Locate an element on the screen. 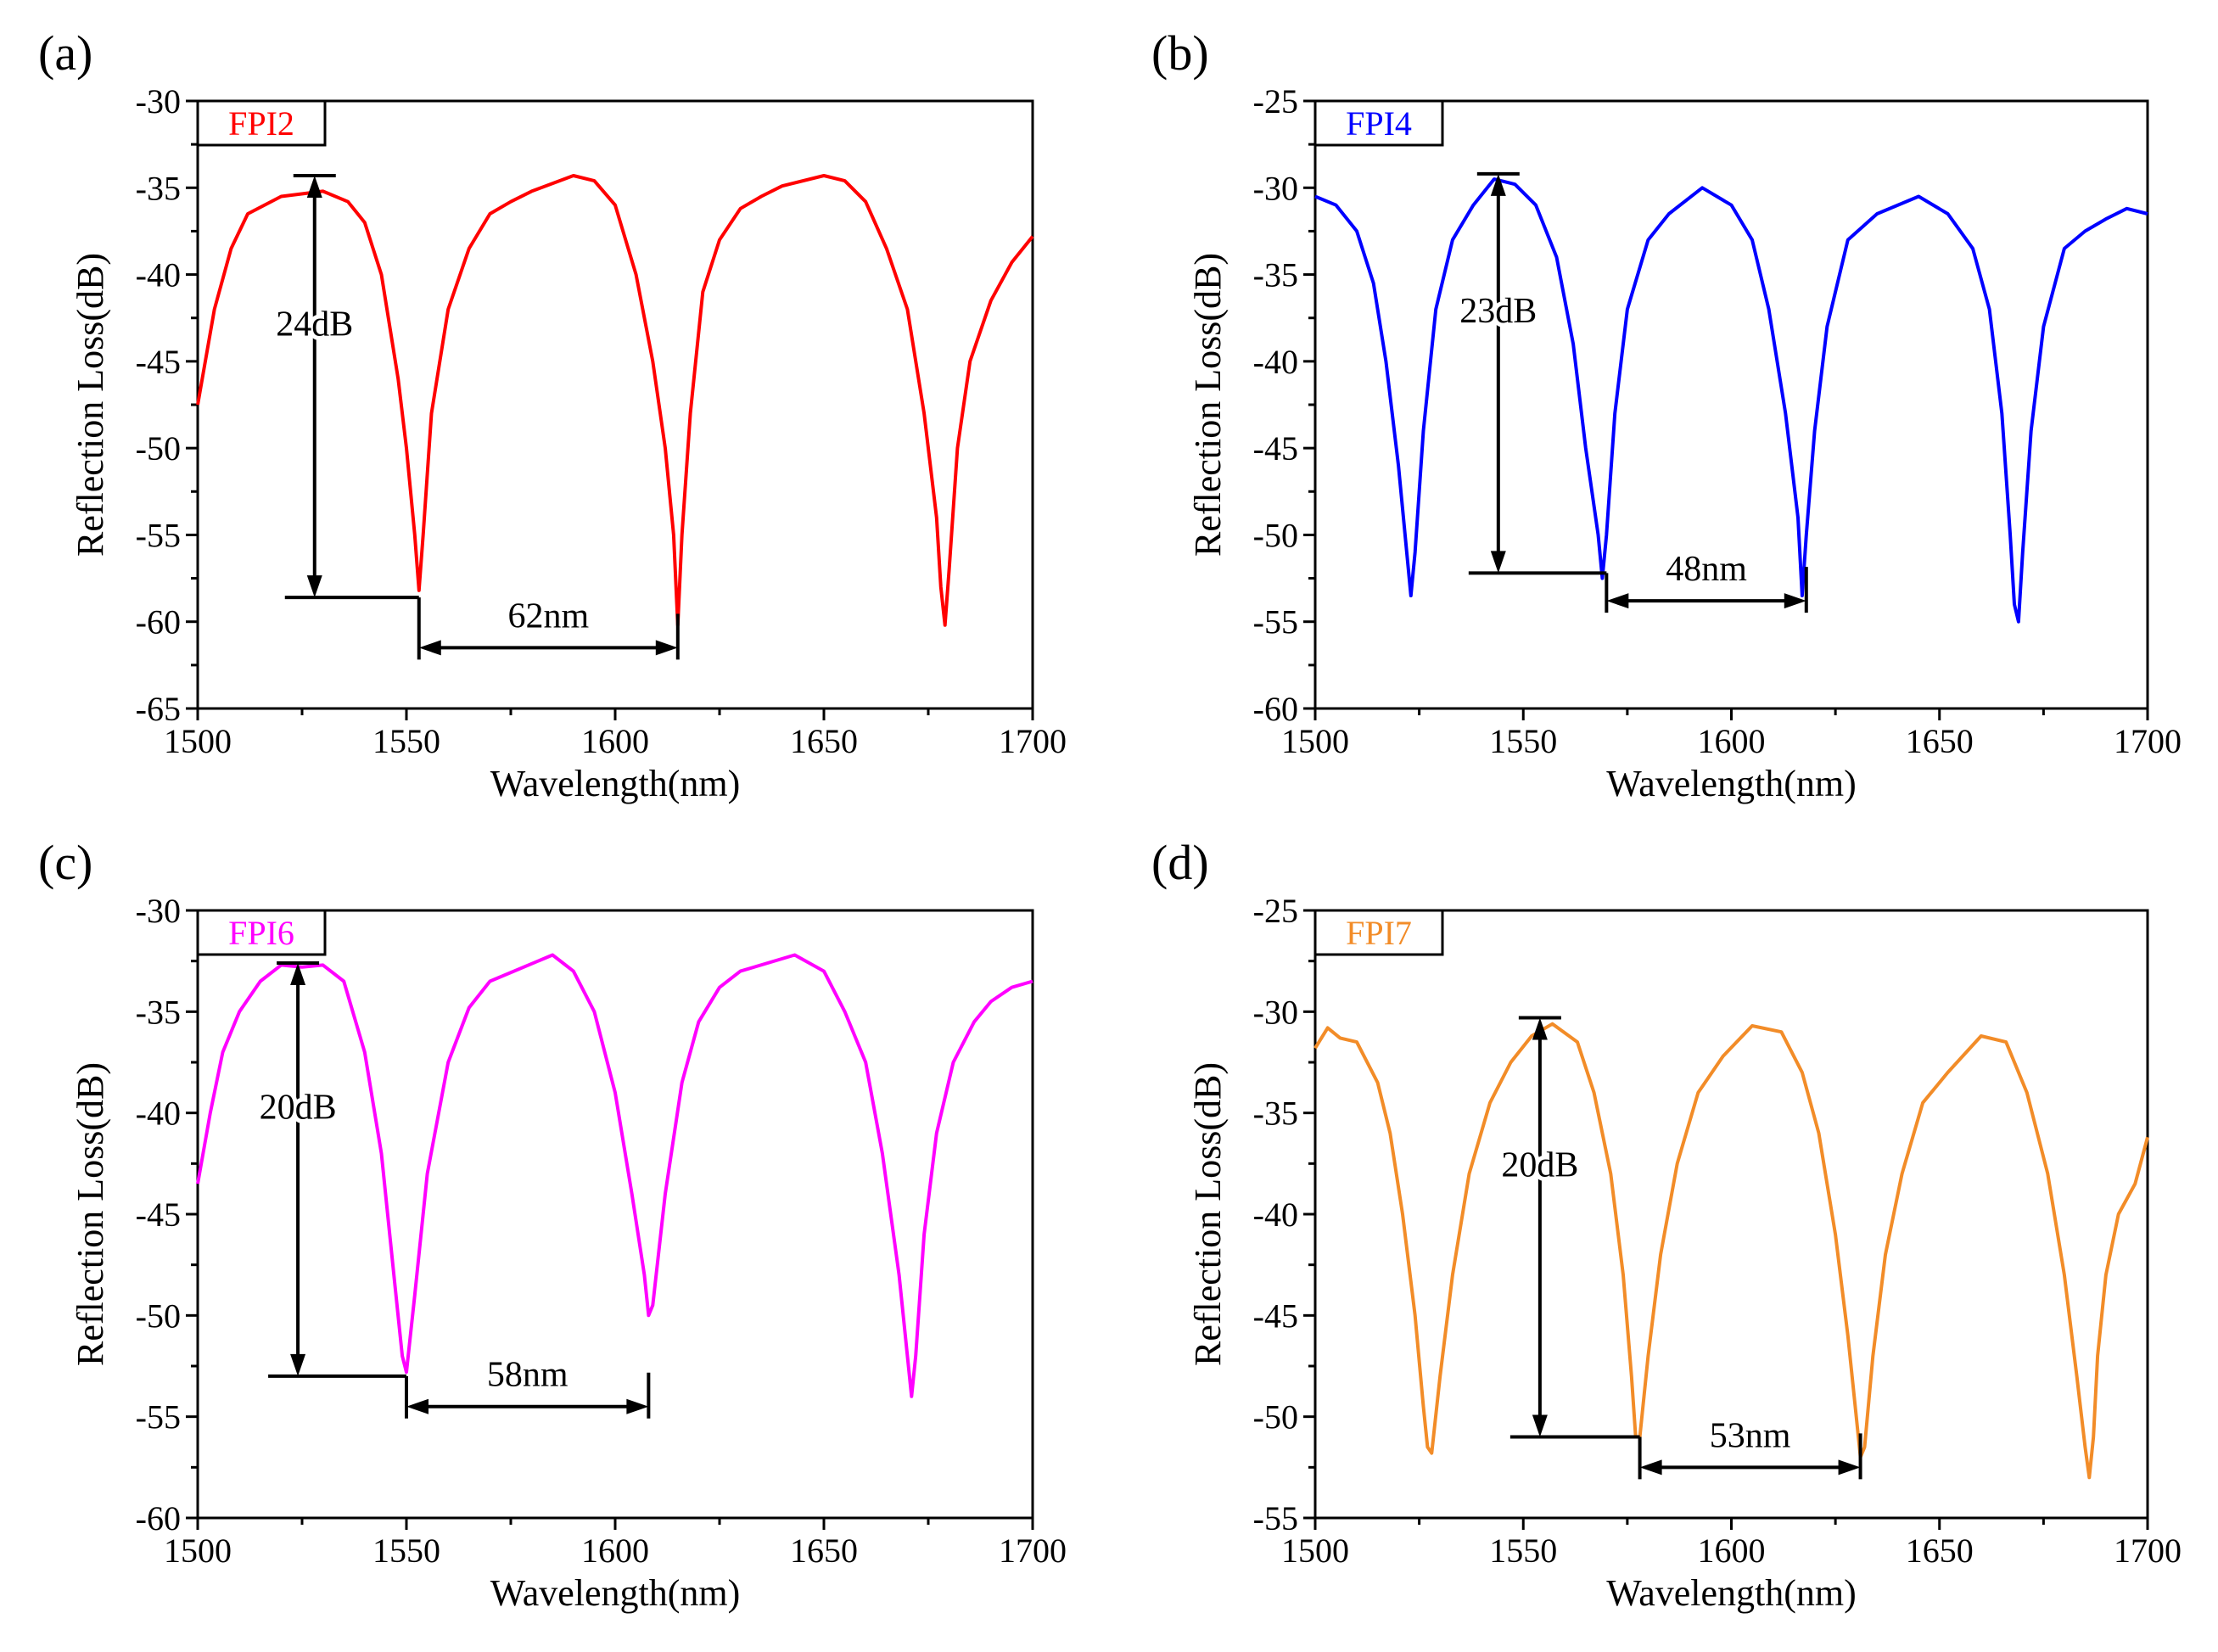  series-line-fpi7 is located at coordinates (1731, 1251).